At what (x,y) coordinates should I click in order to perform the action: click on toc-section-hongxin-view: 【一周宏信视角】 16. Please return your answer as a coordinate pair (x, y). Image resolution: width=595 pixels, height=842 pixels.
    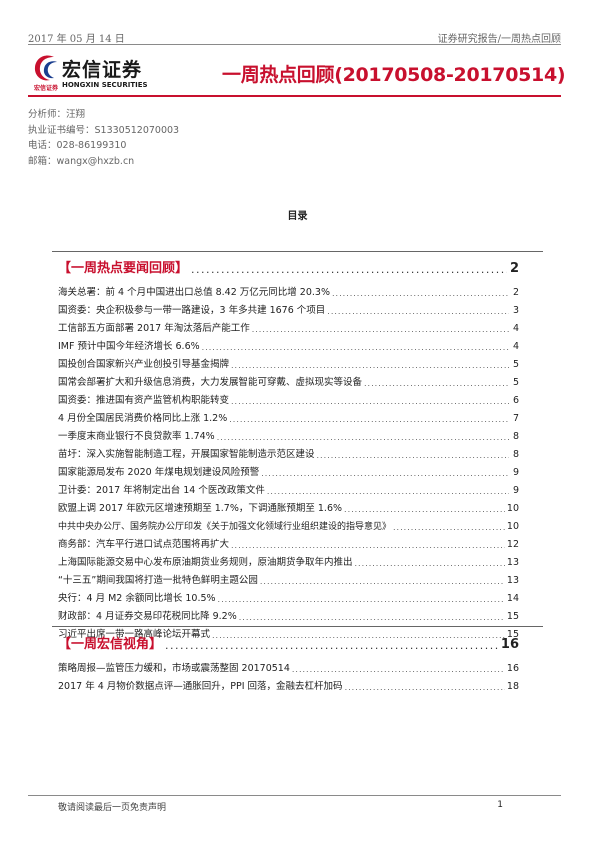
    Looking at the image, I should click on (288, 642).